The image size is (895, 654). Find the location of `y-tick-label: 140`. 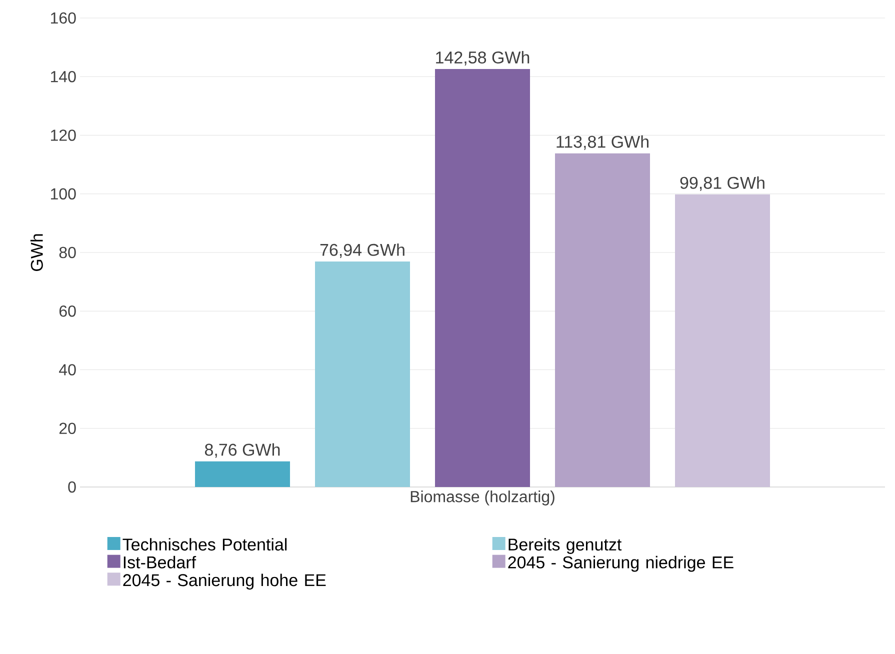

y-tick-label: 140 is located at coordinates (63, 76).